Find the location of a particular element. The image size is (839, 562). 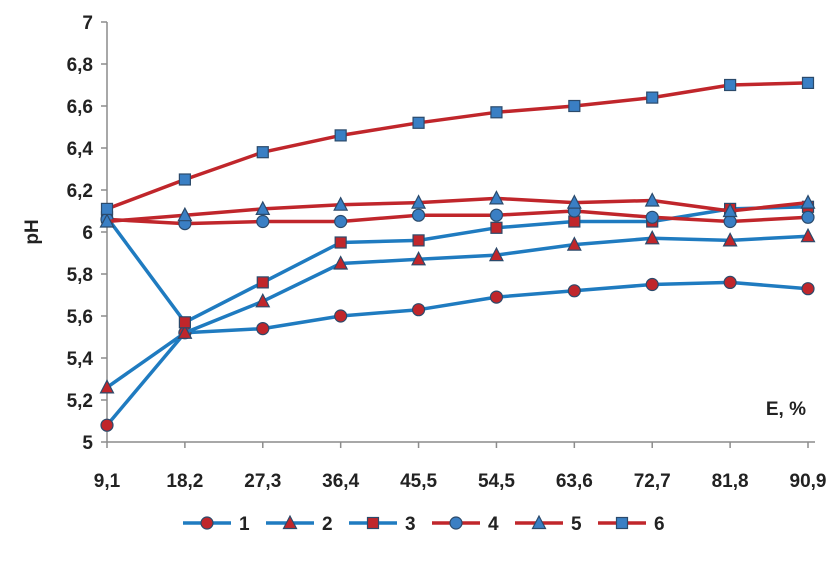

x-tick-label: 54,5 is located at coordinates (496, 481).